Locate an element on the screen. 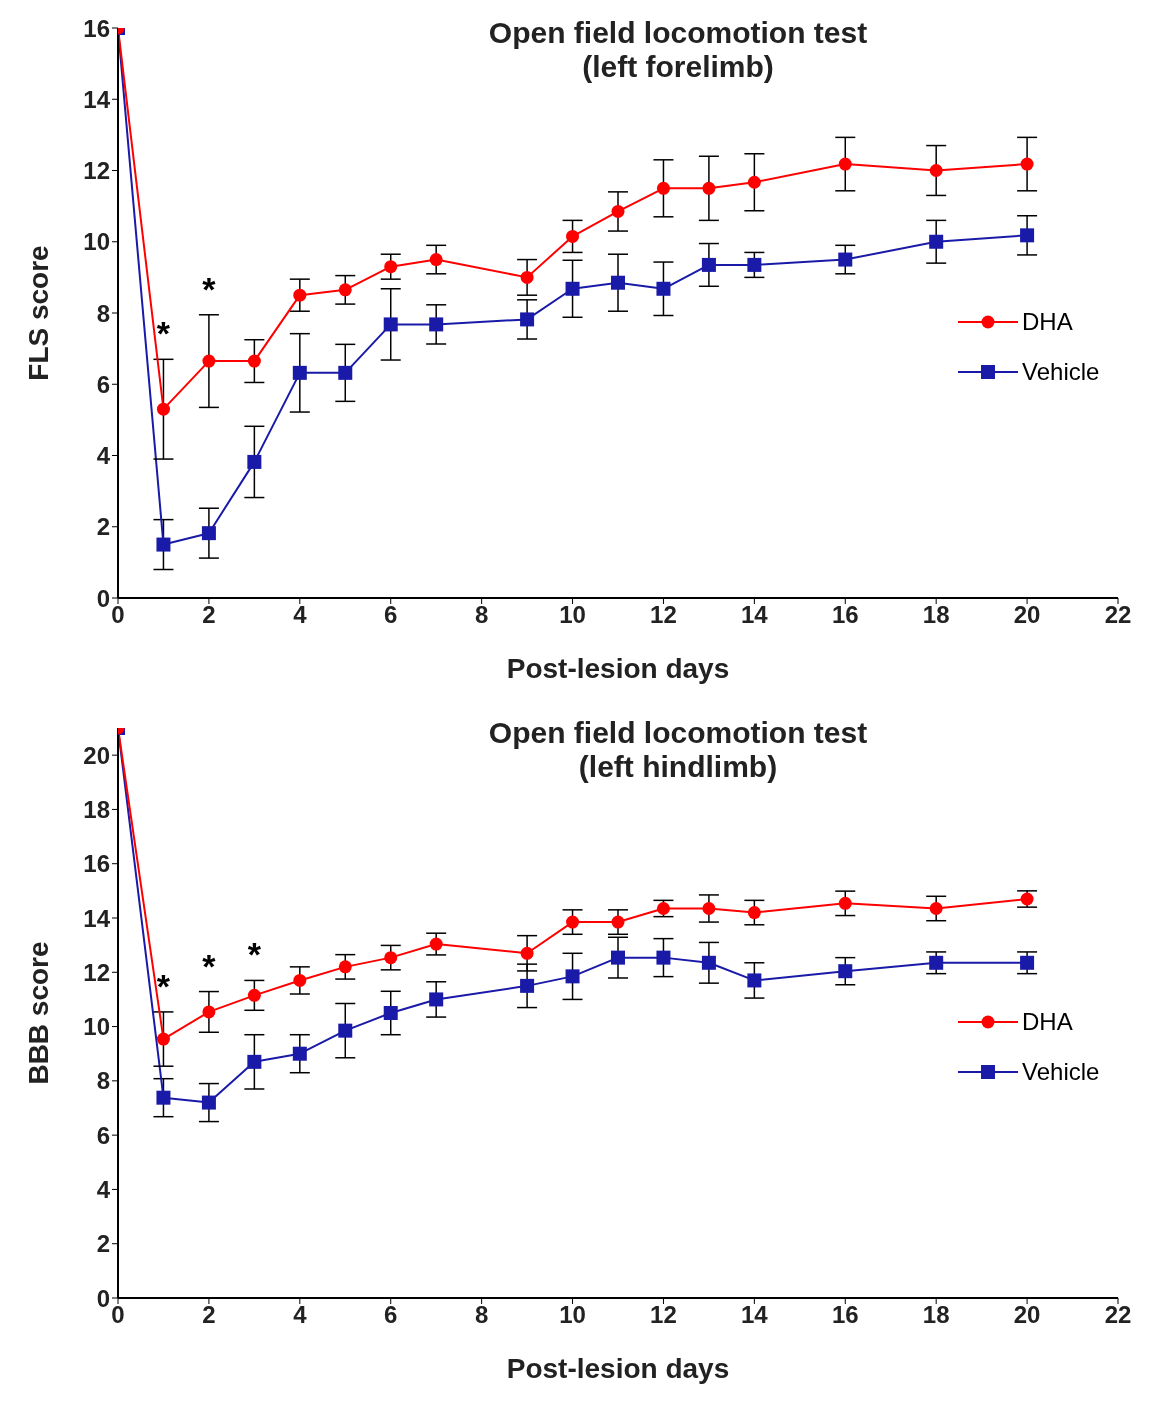  chart-title: Open field locomotion test (left forelimb) is located at coordinates (678, 50).